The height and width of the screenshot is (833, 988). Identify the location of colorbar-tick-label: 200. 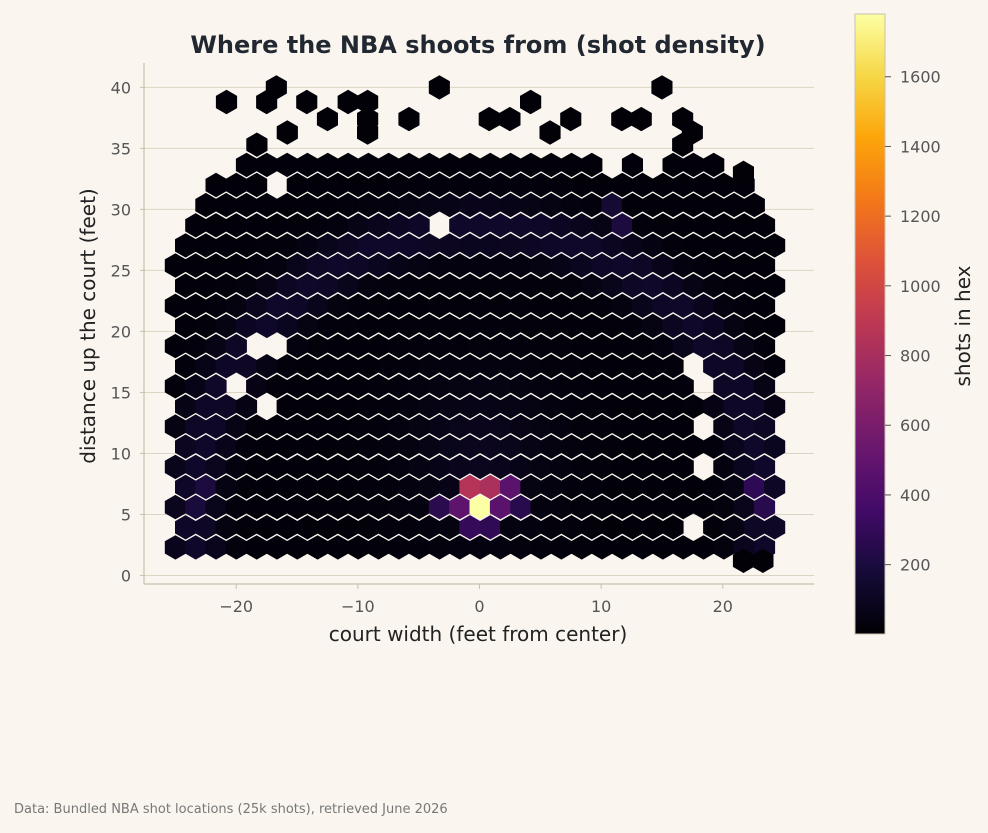
(915, 565).